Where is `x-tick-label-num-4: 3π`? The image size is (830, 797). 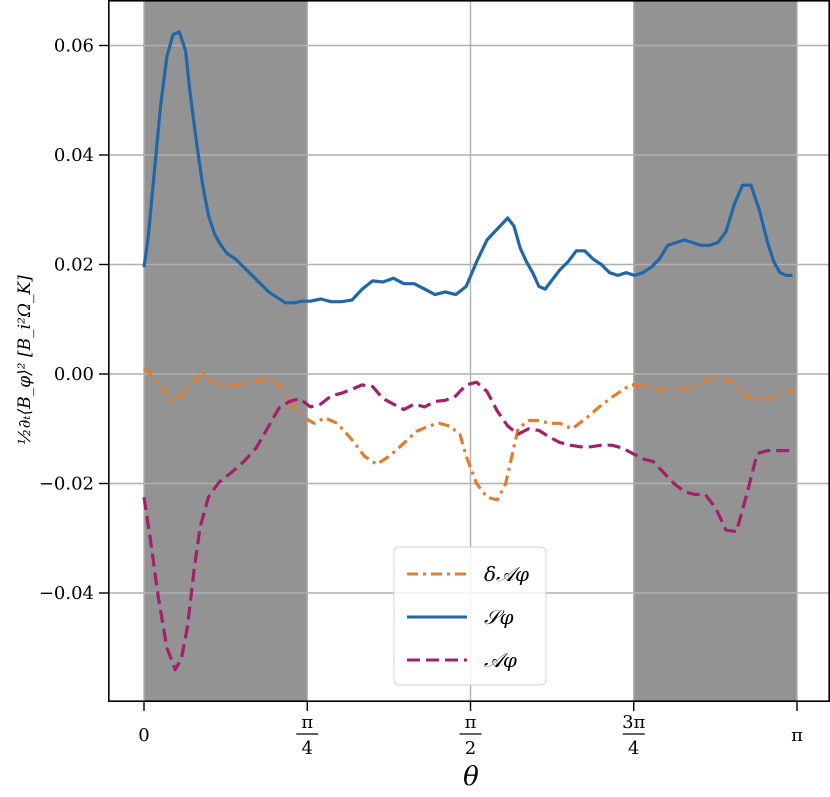 x-tick-label-num-4: 3π is located at coordinates (633, 722).